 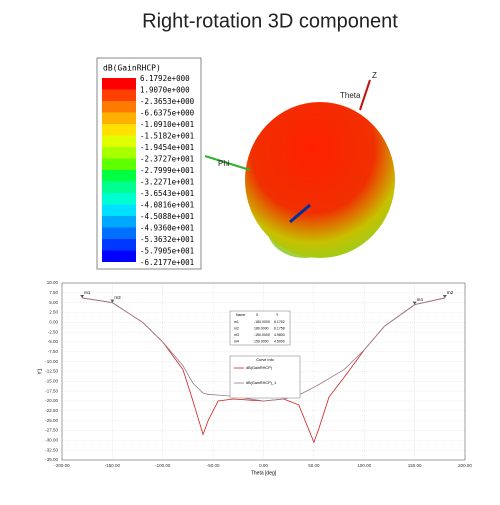 What do you see at coordinates (51, 440) in the screenshot?
I see `y-tick-label: -30.00` at bounding box center [51, 440].